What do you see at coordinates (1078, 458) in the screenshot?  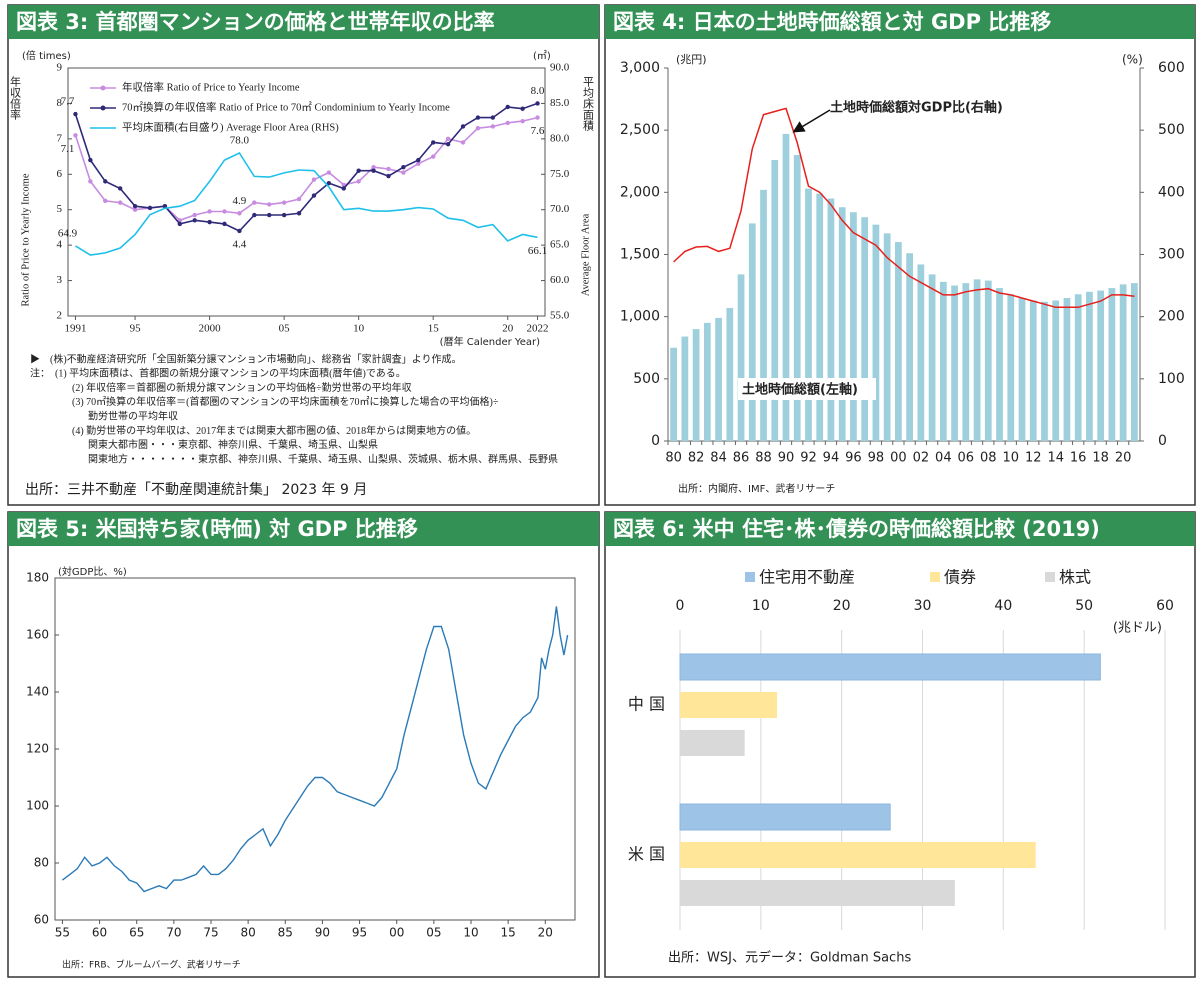 I see `x-tick-label: 16` at bounding box center [1078, 458].